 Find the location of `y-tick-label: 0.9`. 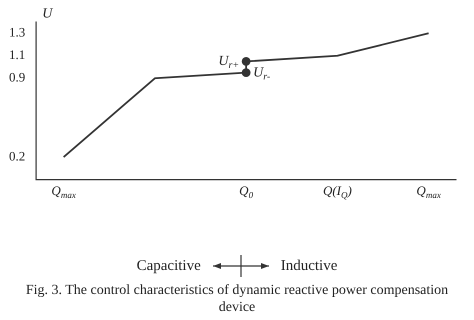

y-tick-label: 0.9 is located at coordinates (17, 77).